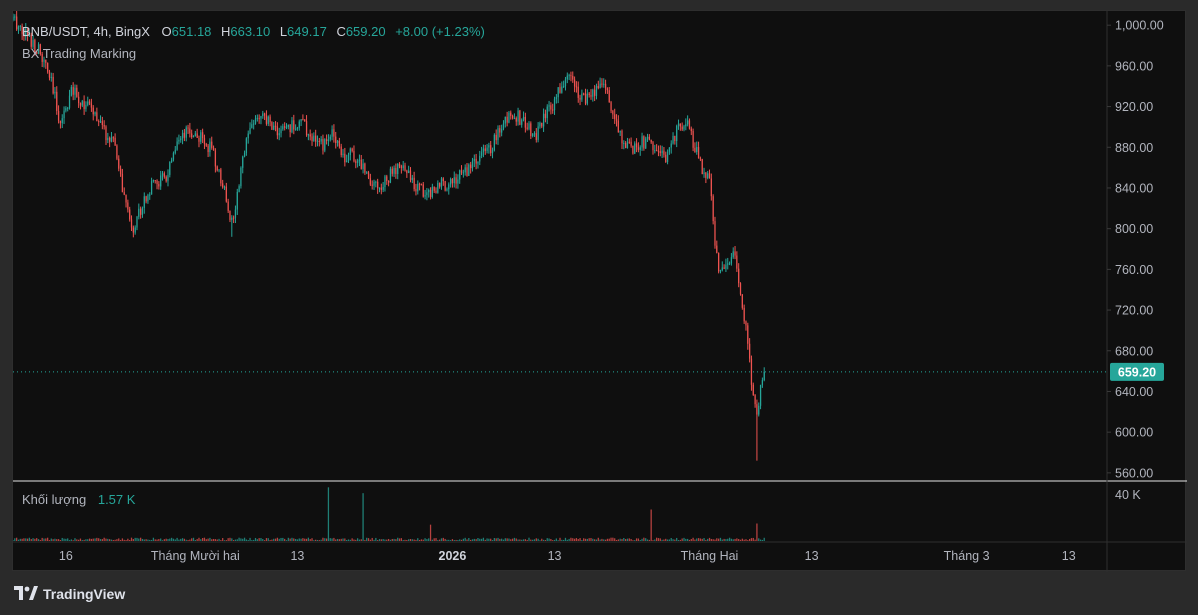 This screenshot has width=1198, height=615. Describe the element at coordinates (78, 499) in the screenshot. I see `volume-legend: Khối lượng 1.57 K` at that location.